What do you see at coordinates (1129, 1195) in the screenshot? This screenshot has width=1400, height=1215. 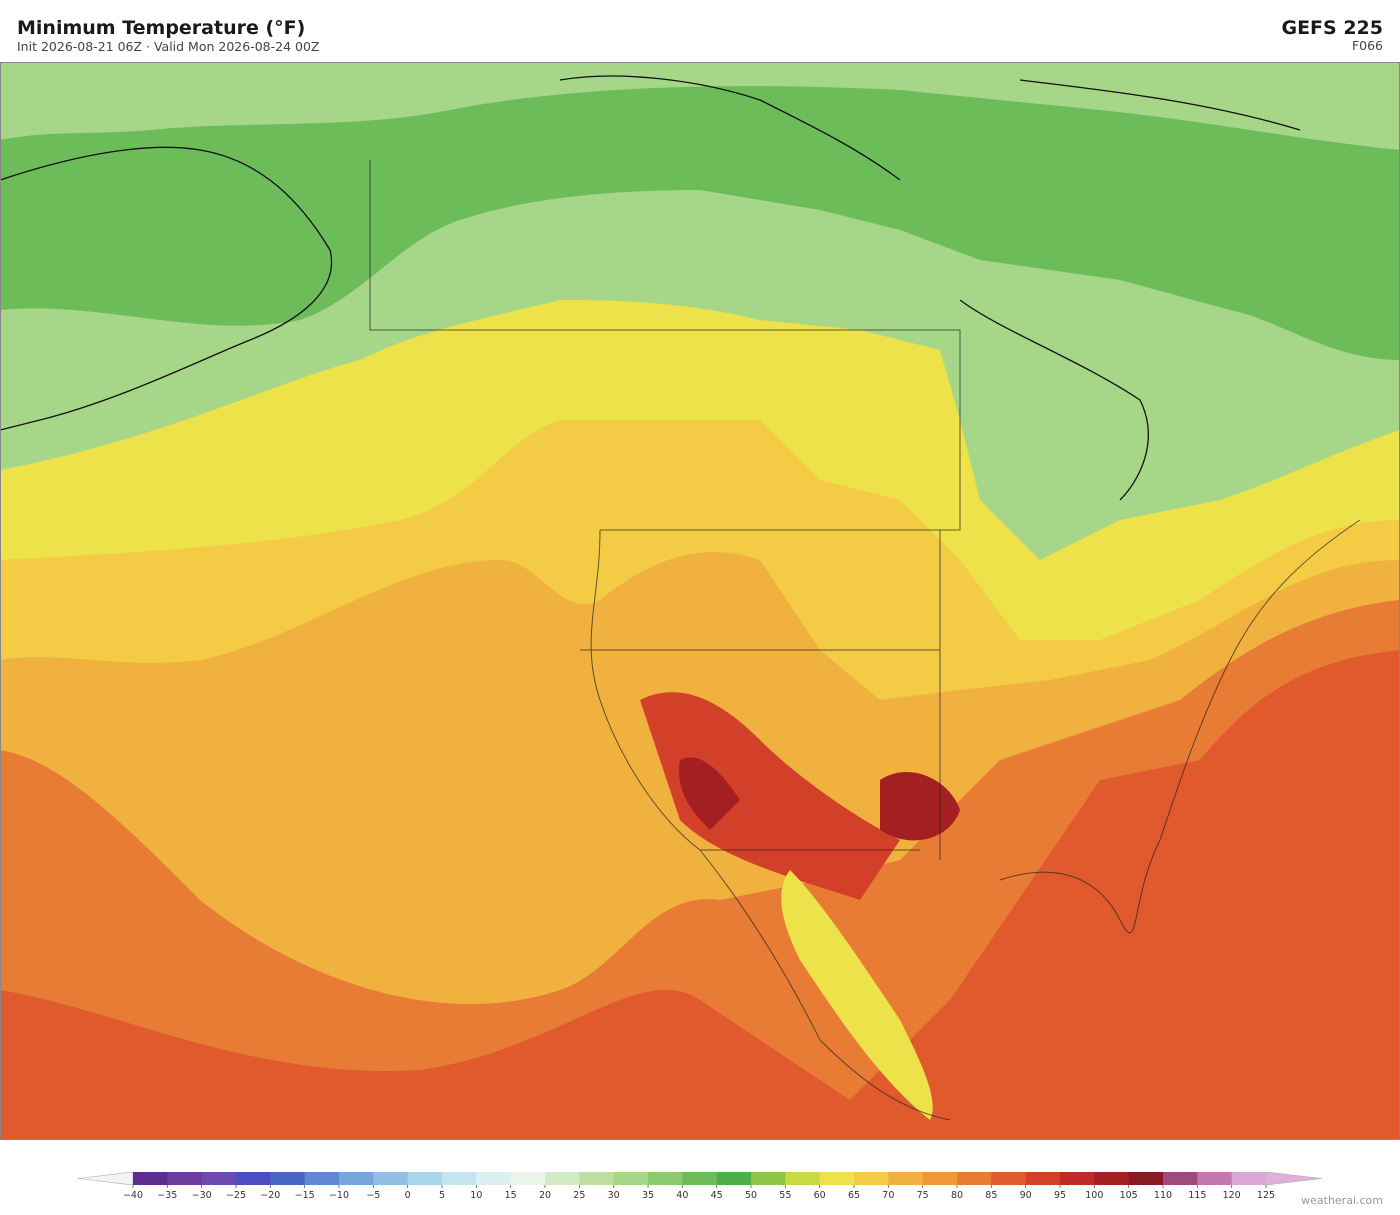 I see `colorbar-tick-label: 105` at bounding box center [1129, 1195].